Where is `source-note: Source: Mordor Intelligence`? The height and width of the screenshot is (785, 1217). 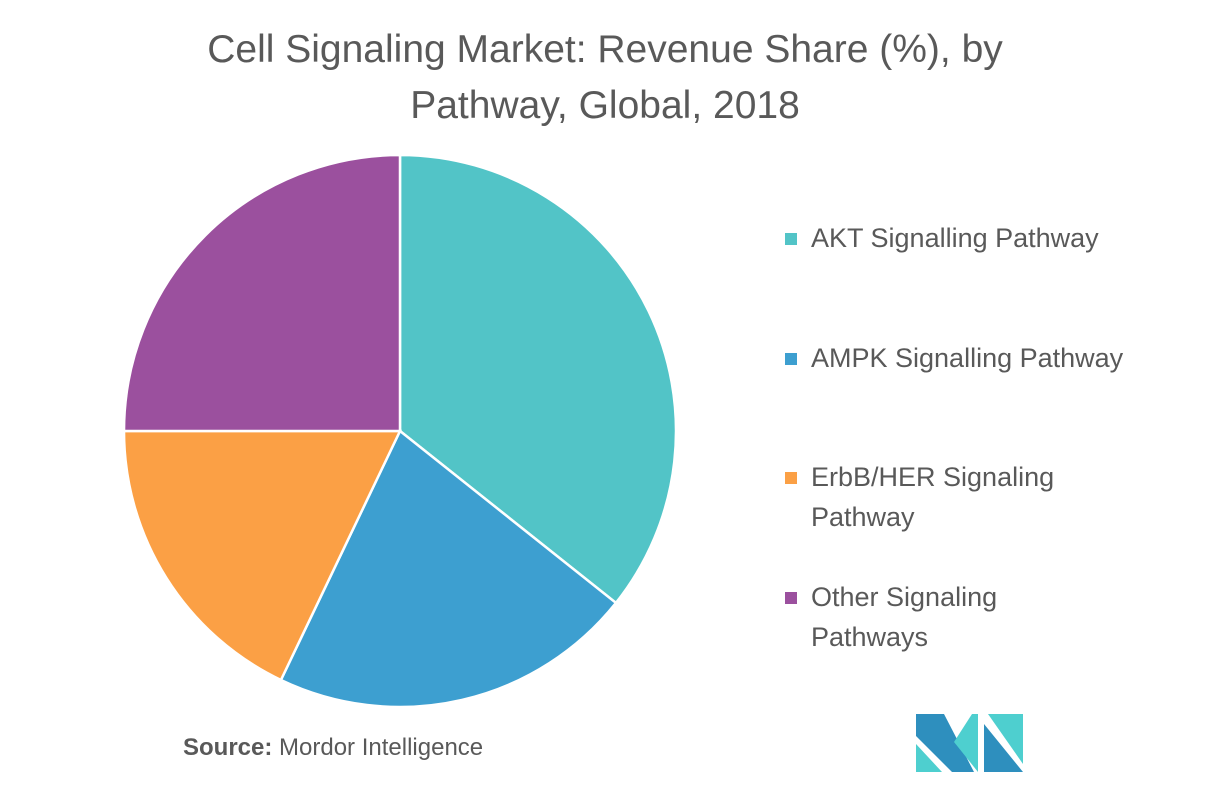
source-note: Source: Mordor Intelligence is located at coordinates (333, 748).